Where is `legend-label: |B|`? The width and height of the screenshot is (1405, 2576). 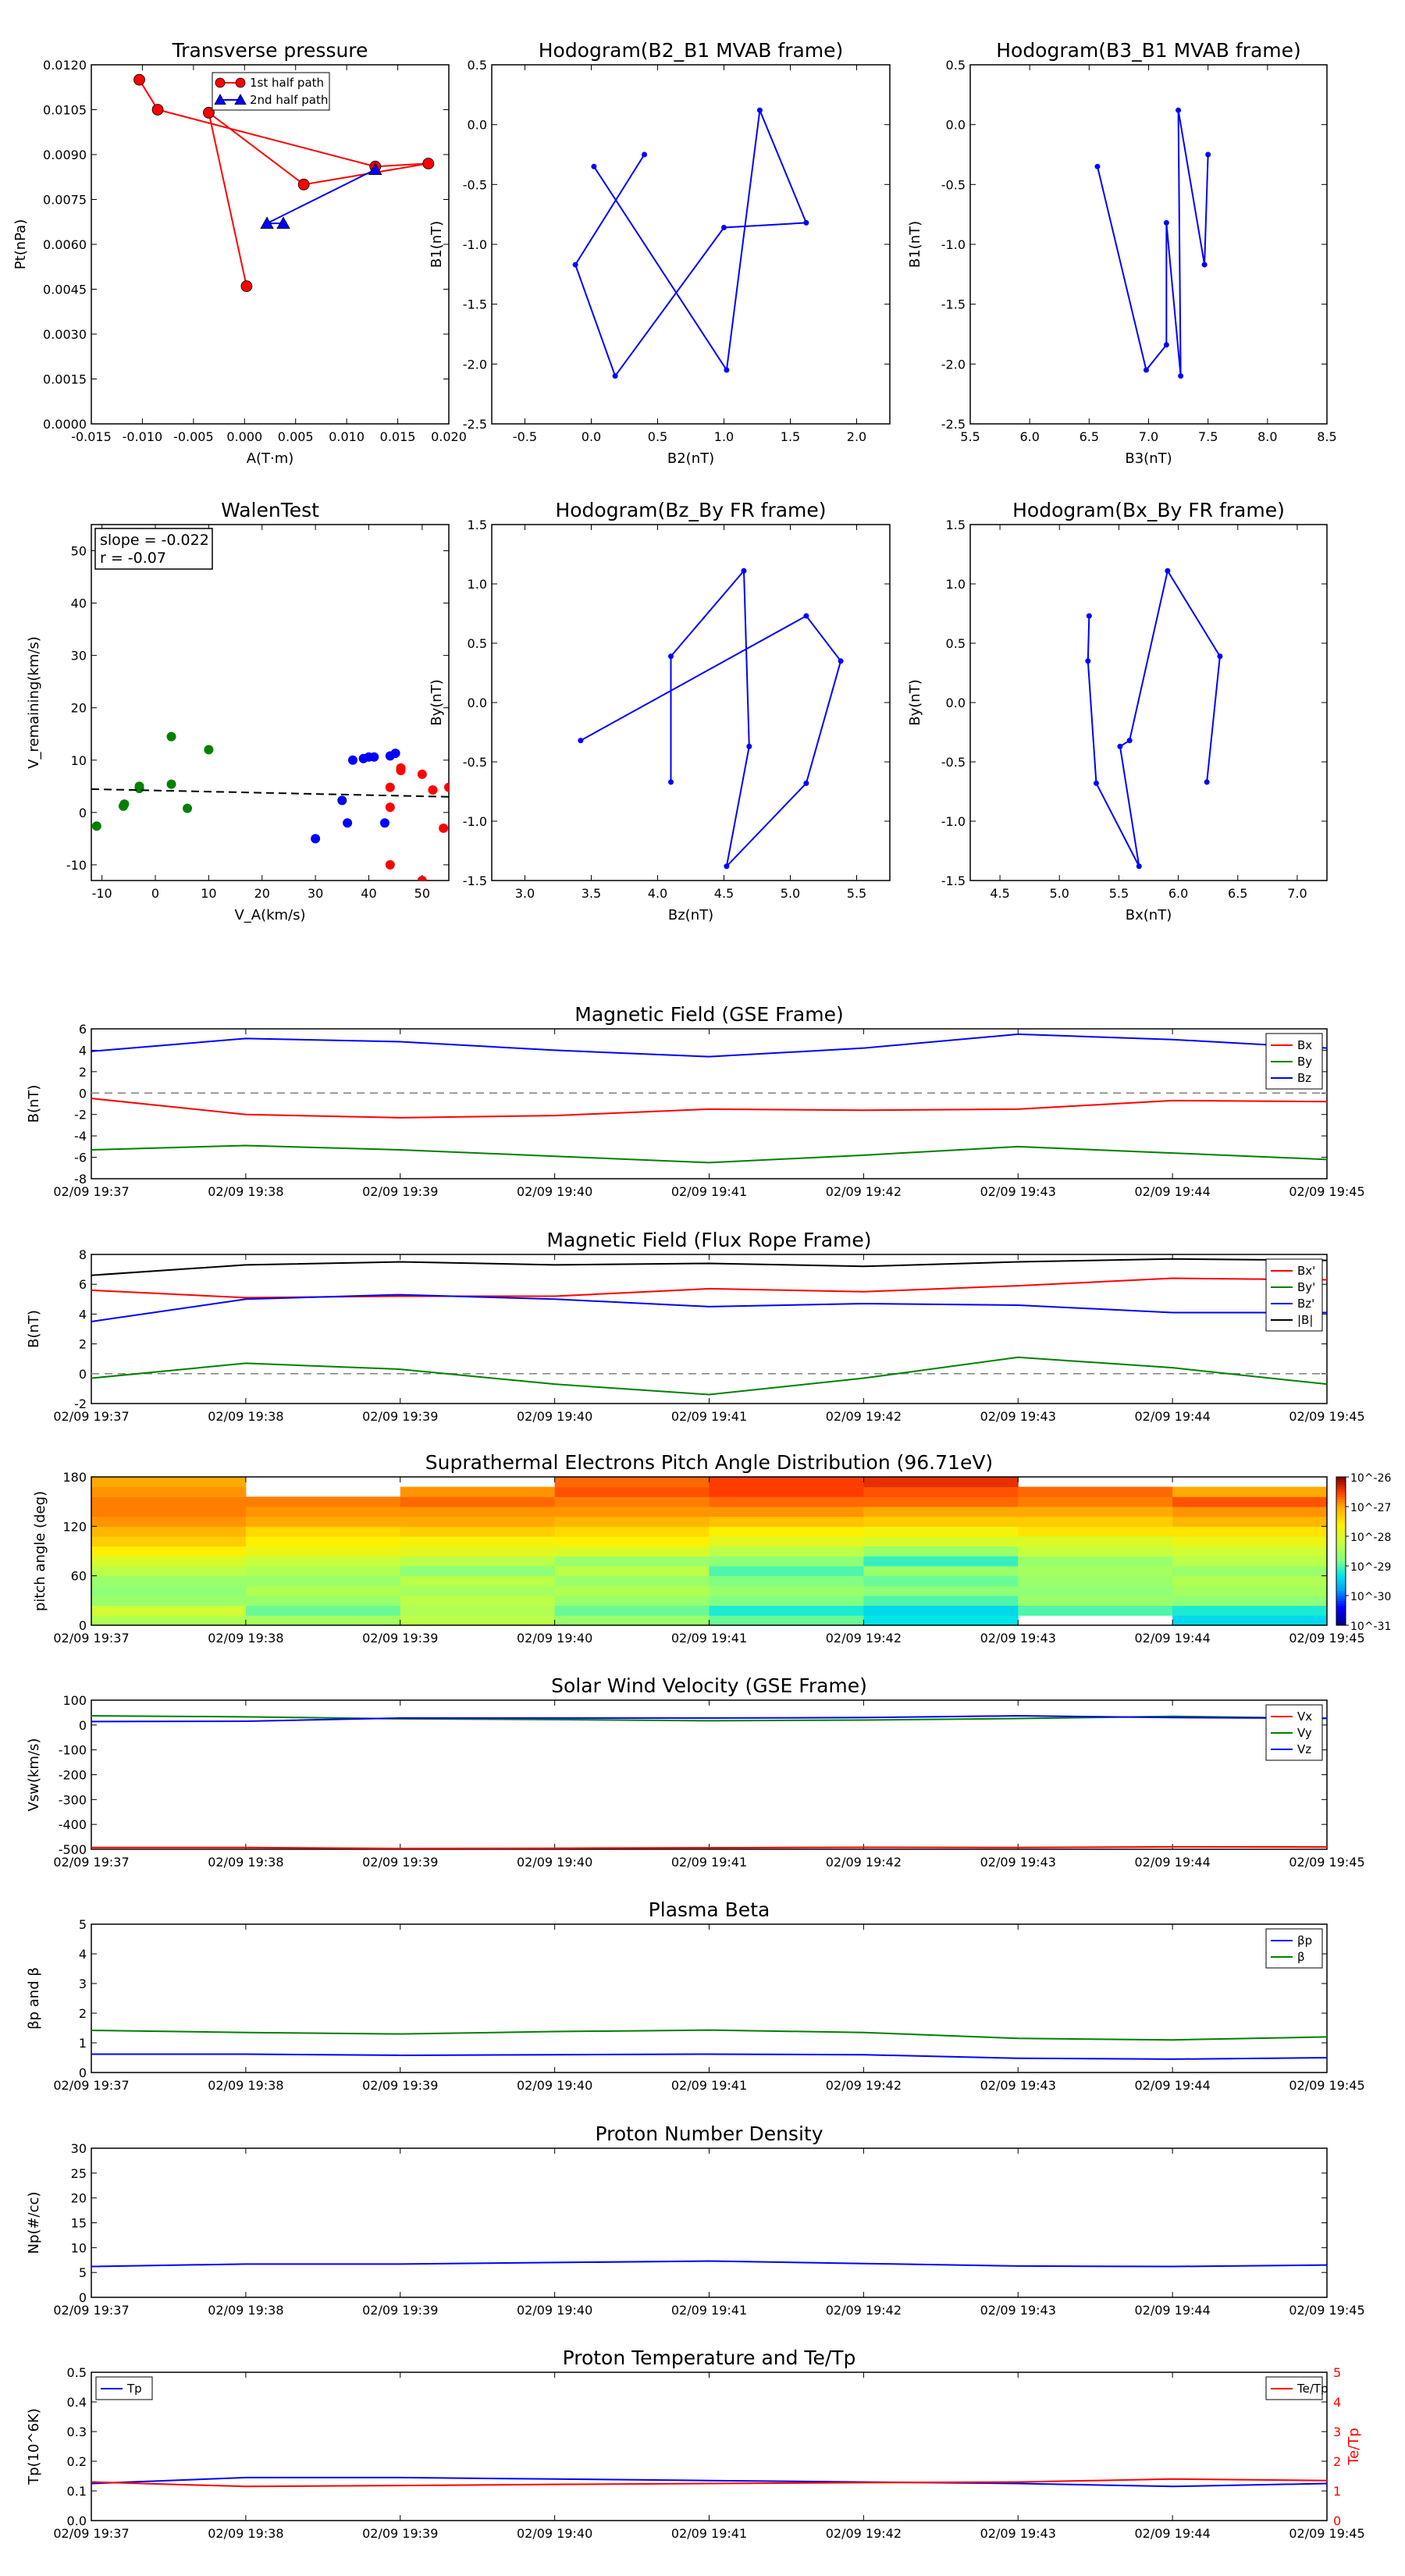 legend-label: |B| is located at coordinates (1305, 1320).